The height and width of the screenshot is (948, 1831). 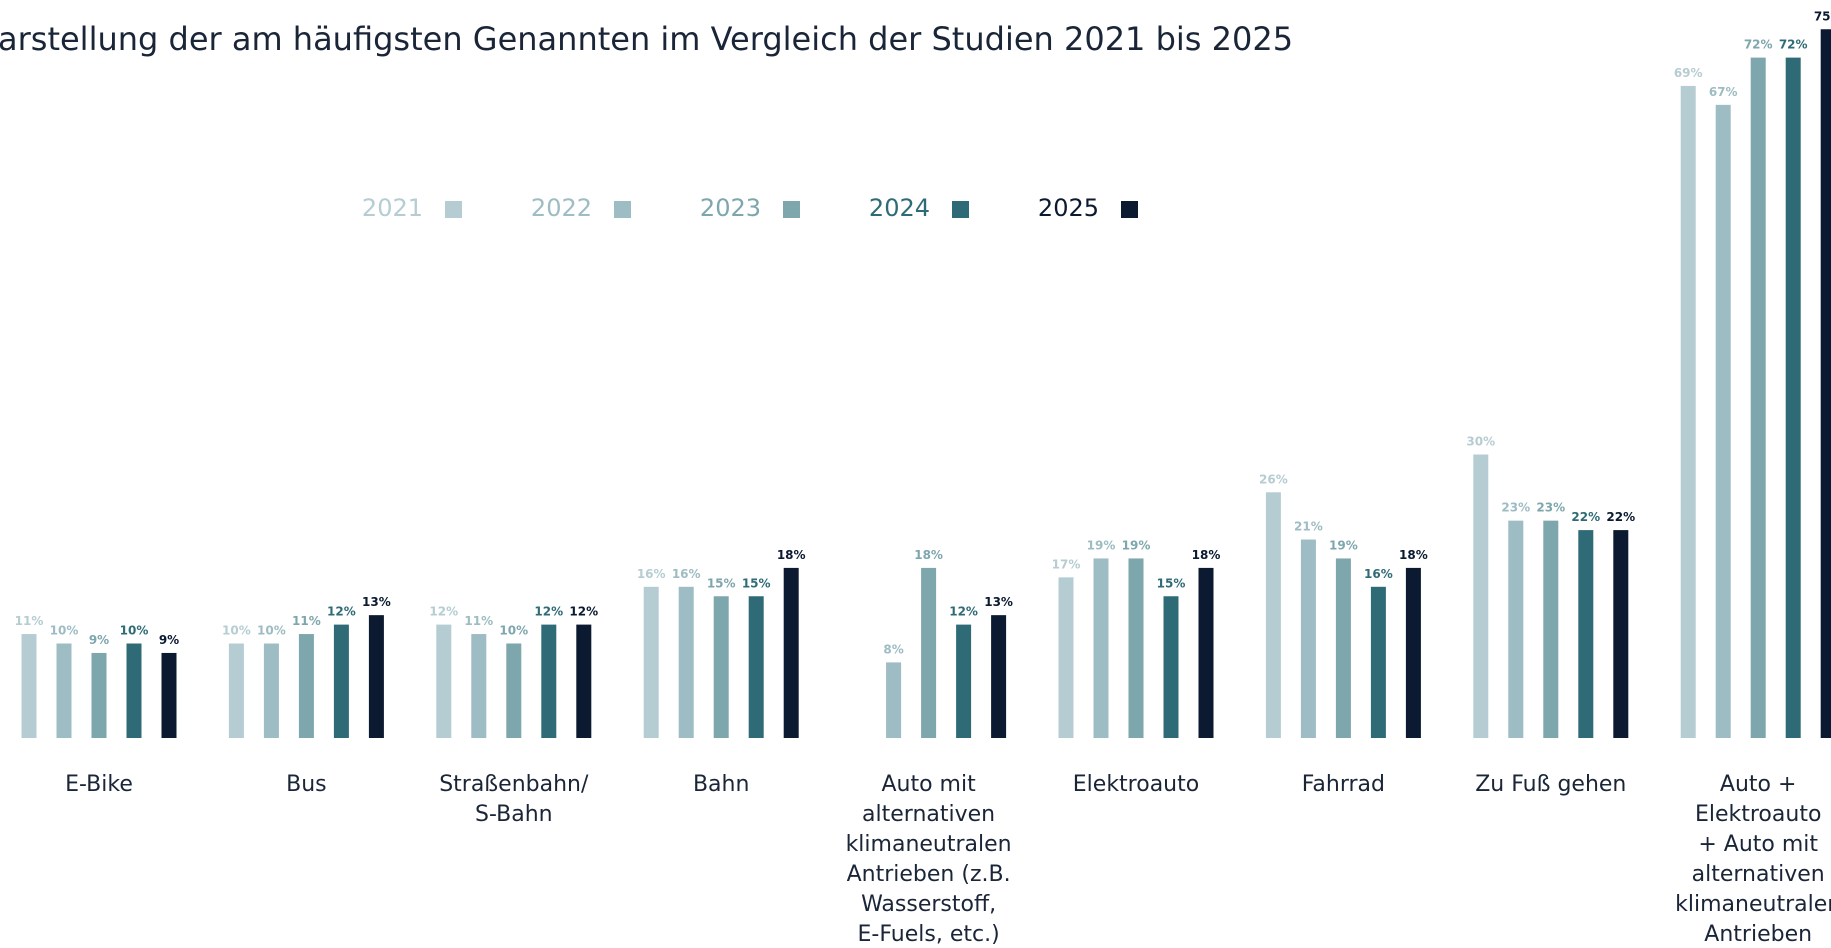 I want to click on category-label: E-Bike, so click(x=99, y=784).